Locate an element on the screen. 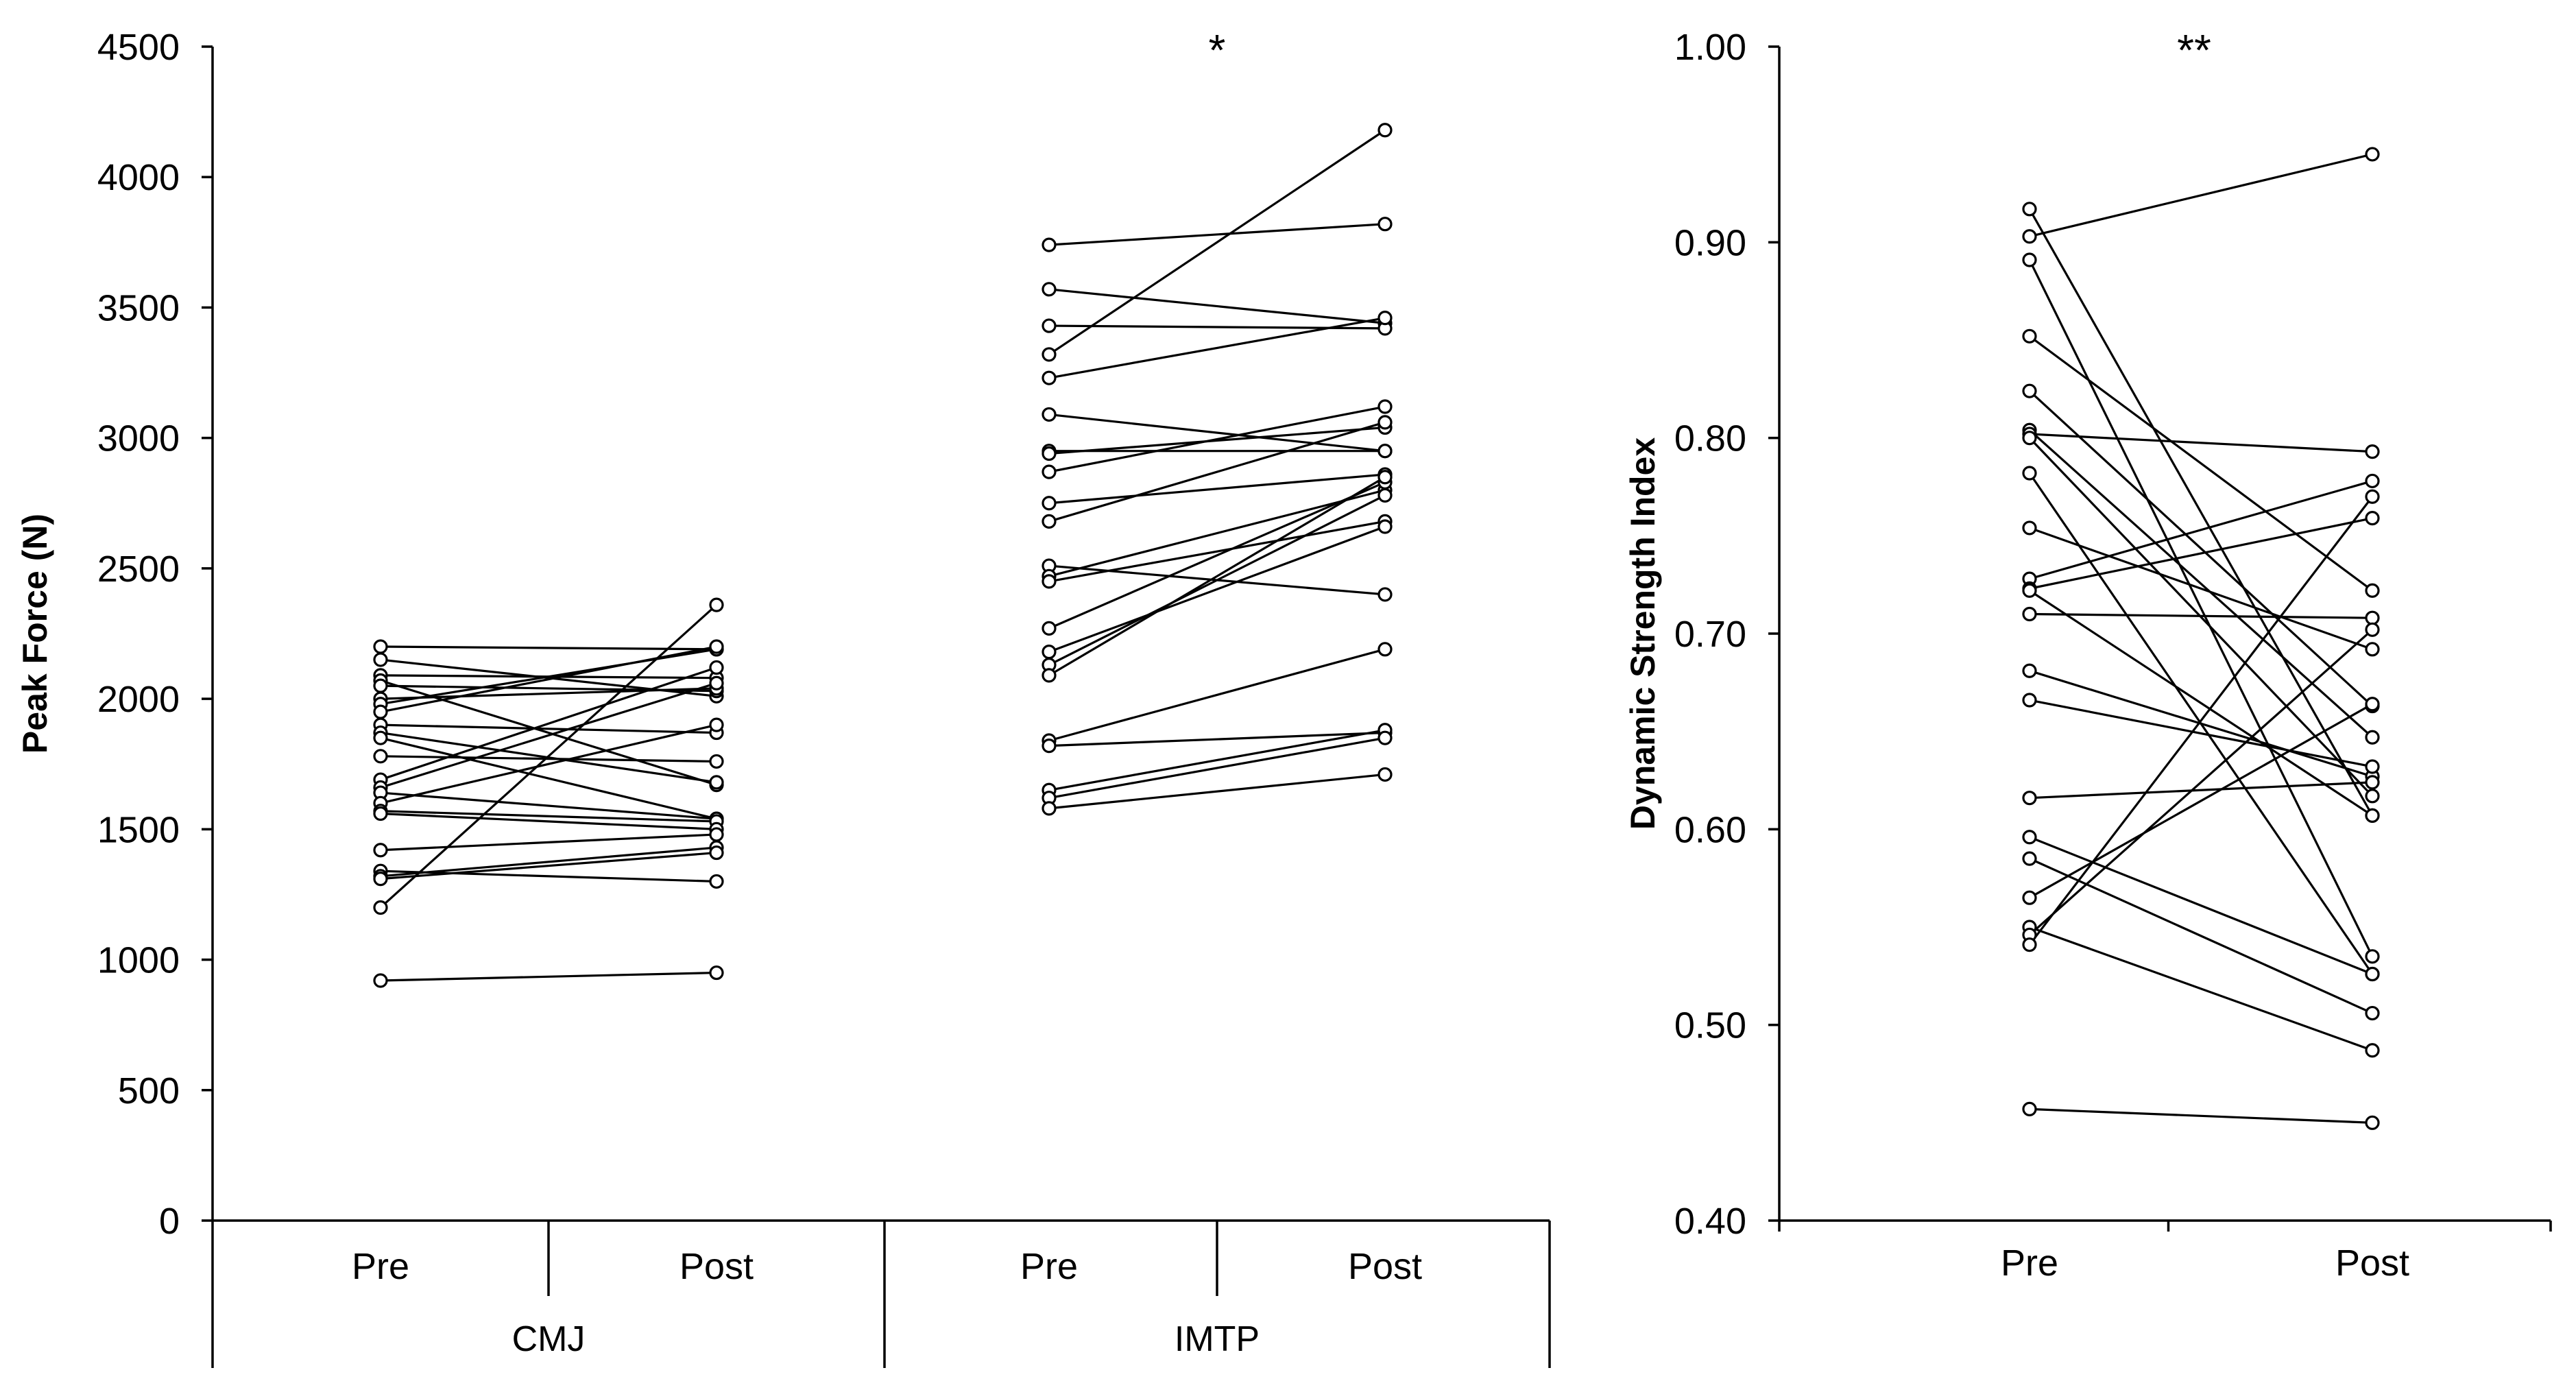 This screenshot has height=1392, width=2576. significance-marker: * is located at coordinates (1218, 50).